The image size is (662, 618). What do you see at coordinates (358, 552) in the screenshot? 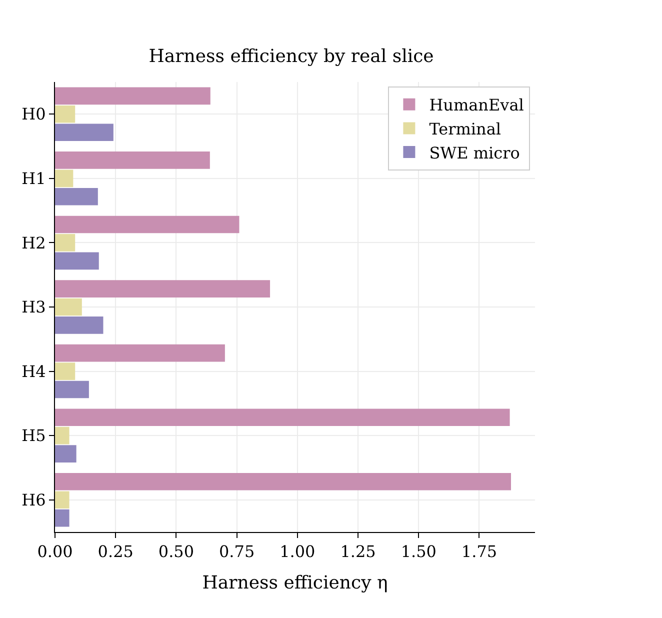
I see `x-tick-label: 1.25` at bounding box center [358, 552].